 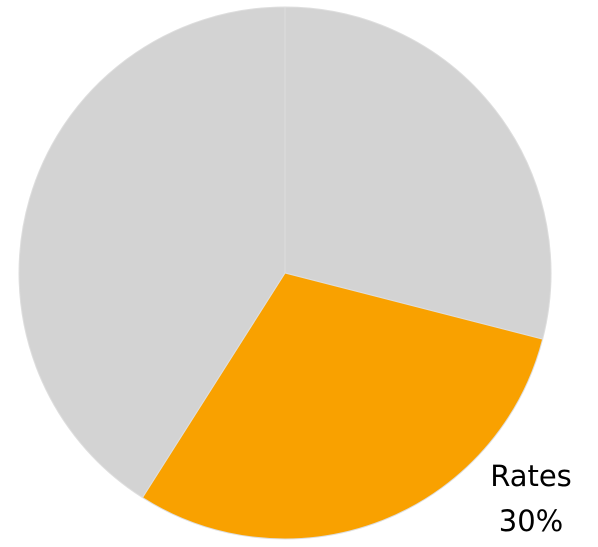 I want to click on slice-value-label: 30%, so click(x=531, y=521).